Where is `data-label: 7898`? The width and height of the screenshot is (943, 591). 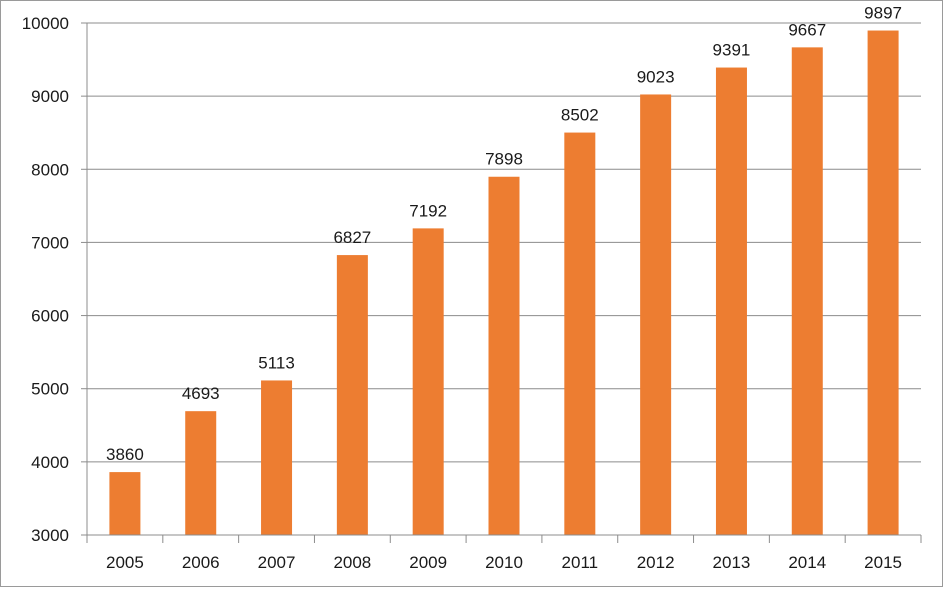
data-label: 7898 is located at coordinates (504, 159).